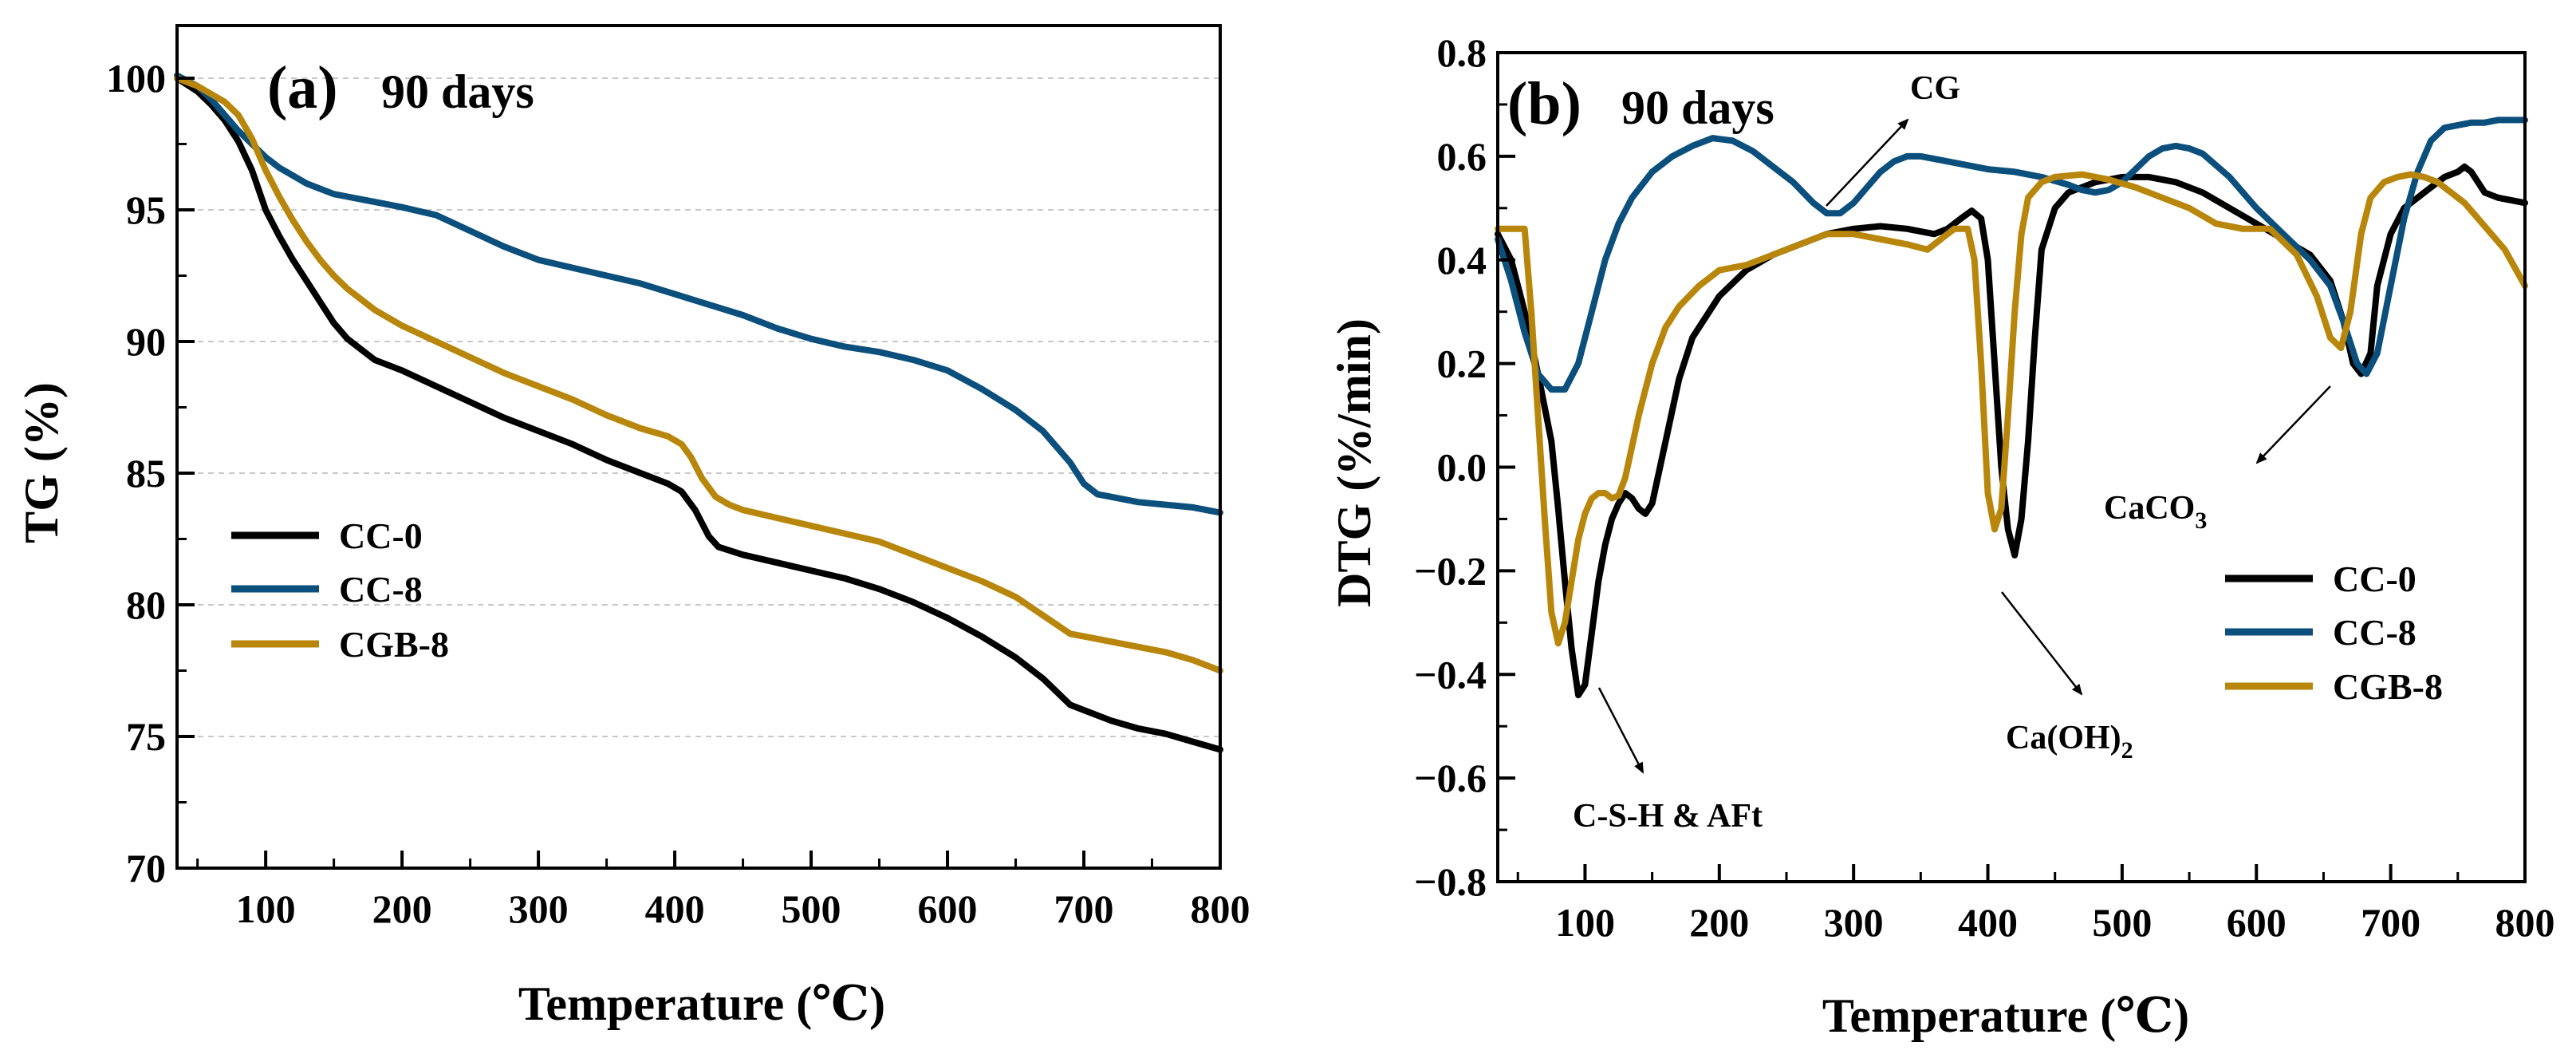 The image size is (2576, 1062). Describe the element at coordinates (266, 908) in the screenshot. I see `panel-a-x-tick-label-100: 100` at that location.